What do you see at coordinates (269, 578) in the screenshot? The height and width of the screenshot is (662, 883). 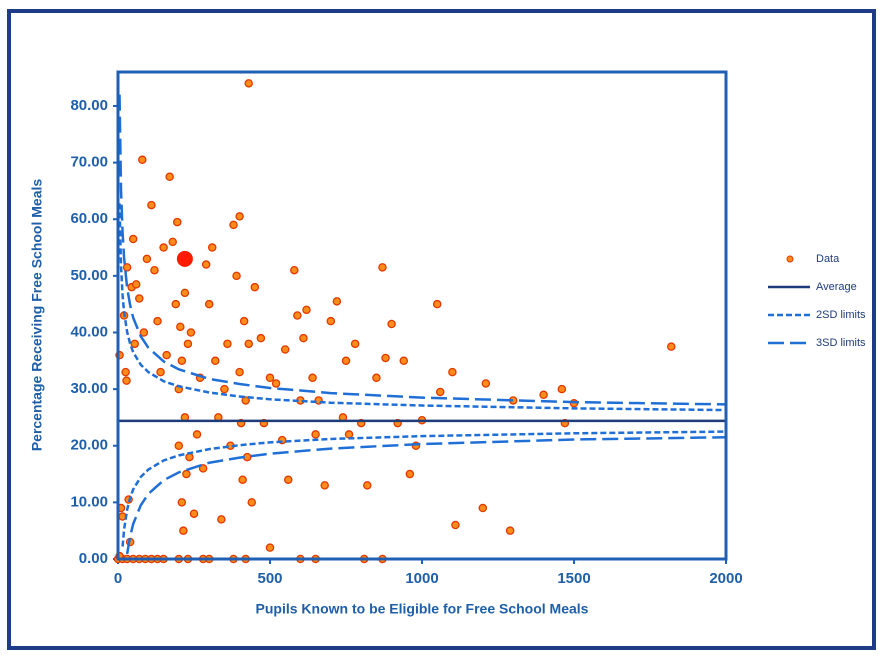 I see `x-tick-label: 500` at bounding box center [269, 578].